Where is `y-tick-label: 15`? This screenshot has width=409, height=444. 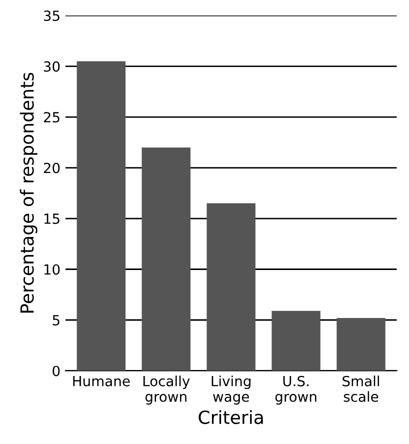 y-tick-label: 15 is located at coordinates (52, 219).